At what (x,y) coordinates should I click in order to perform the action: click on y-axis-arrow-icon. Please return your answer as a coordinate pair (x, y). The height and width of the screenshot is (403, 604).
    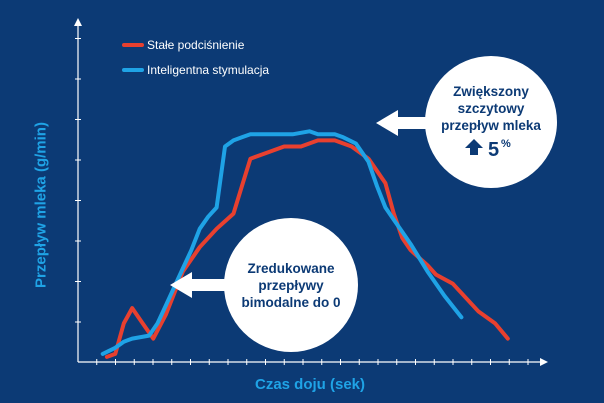
    Looking at the image, I should click on (78, 22).